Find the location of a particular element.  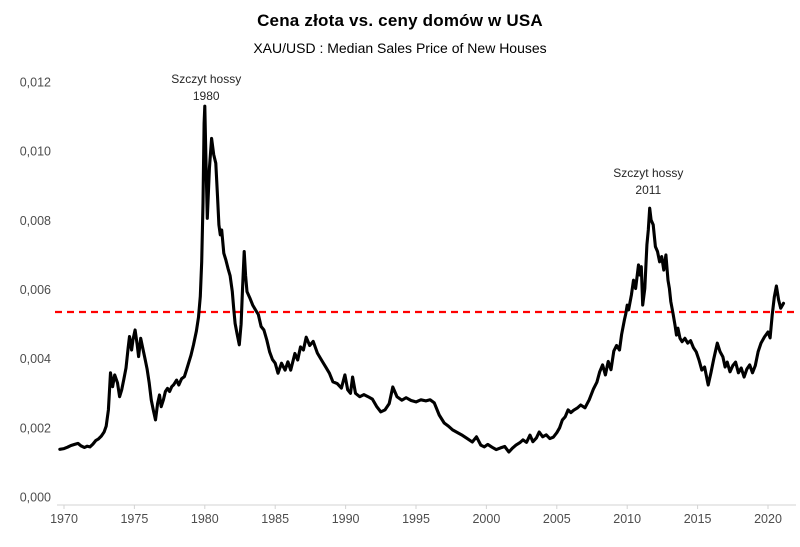

x-tick-label: 1970 is located at coordinates (64, 519).